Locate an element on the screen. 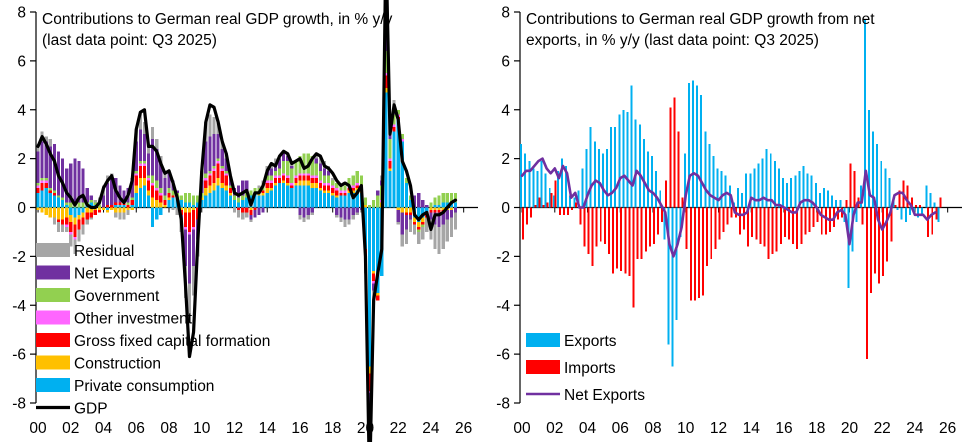  x-axis-tick-label: 04 is located at coordinates (104, 428).